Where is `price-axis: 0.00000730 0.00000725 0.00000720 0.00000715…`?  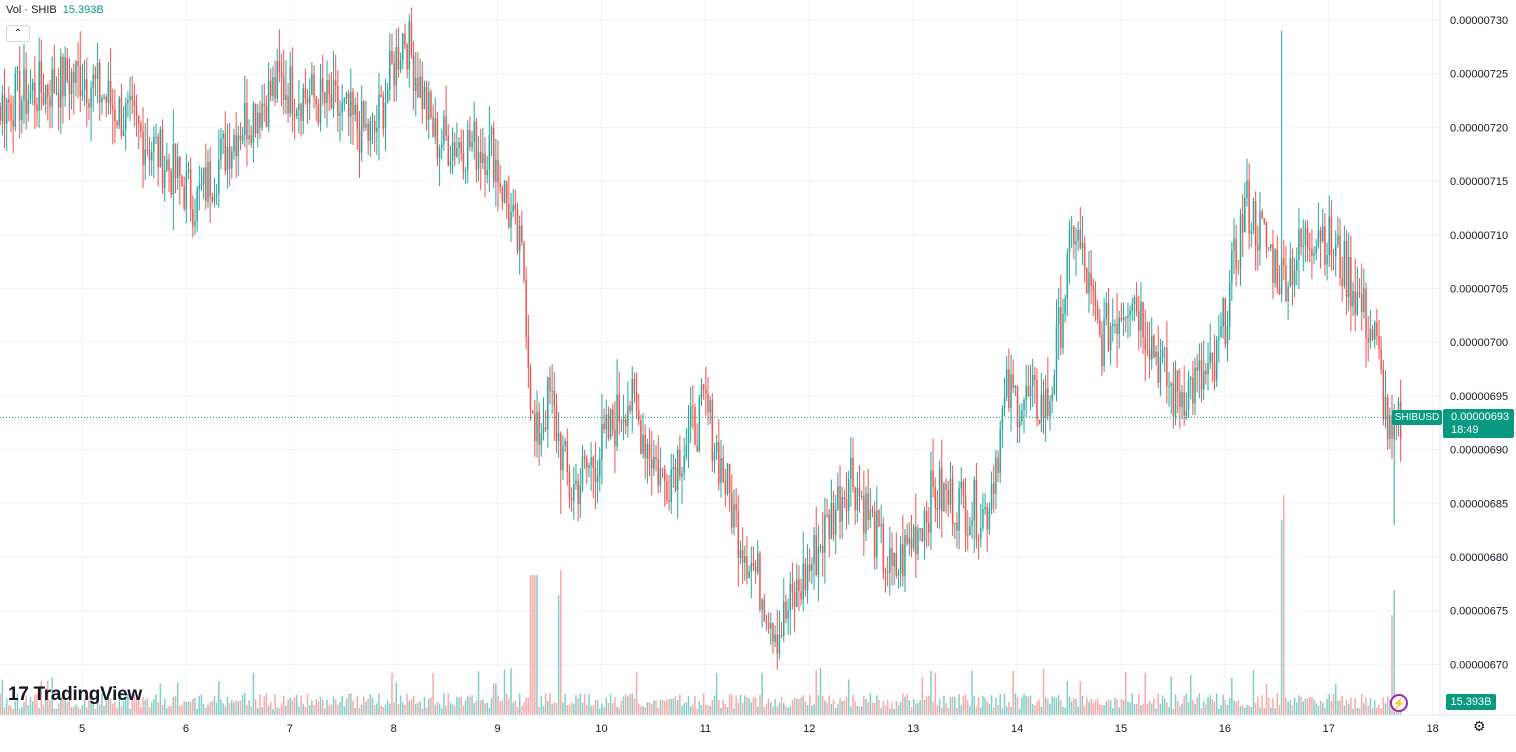 price-axis: 0.00000730 0.00000725 0.00000720 0.00000715… is located at coordinates (1479, 343).